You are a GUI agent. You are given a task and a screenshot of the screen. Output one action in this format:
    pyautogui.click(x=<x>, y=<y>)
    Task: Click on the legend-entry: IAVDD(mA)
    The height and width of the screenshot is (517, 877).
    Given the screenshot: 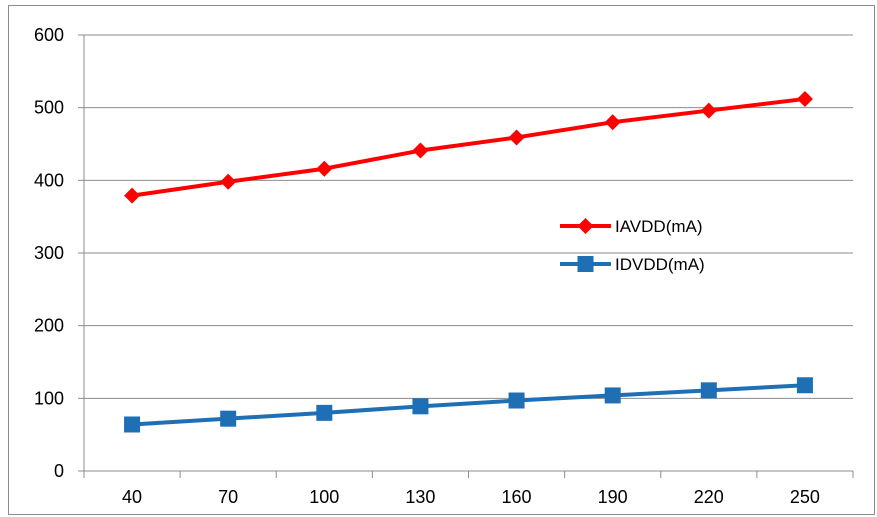 What is the action you would take?
    pyautogui.click(x=631, y=226)
    